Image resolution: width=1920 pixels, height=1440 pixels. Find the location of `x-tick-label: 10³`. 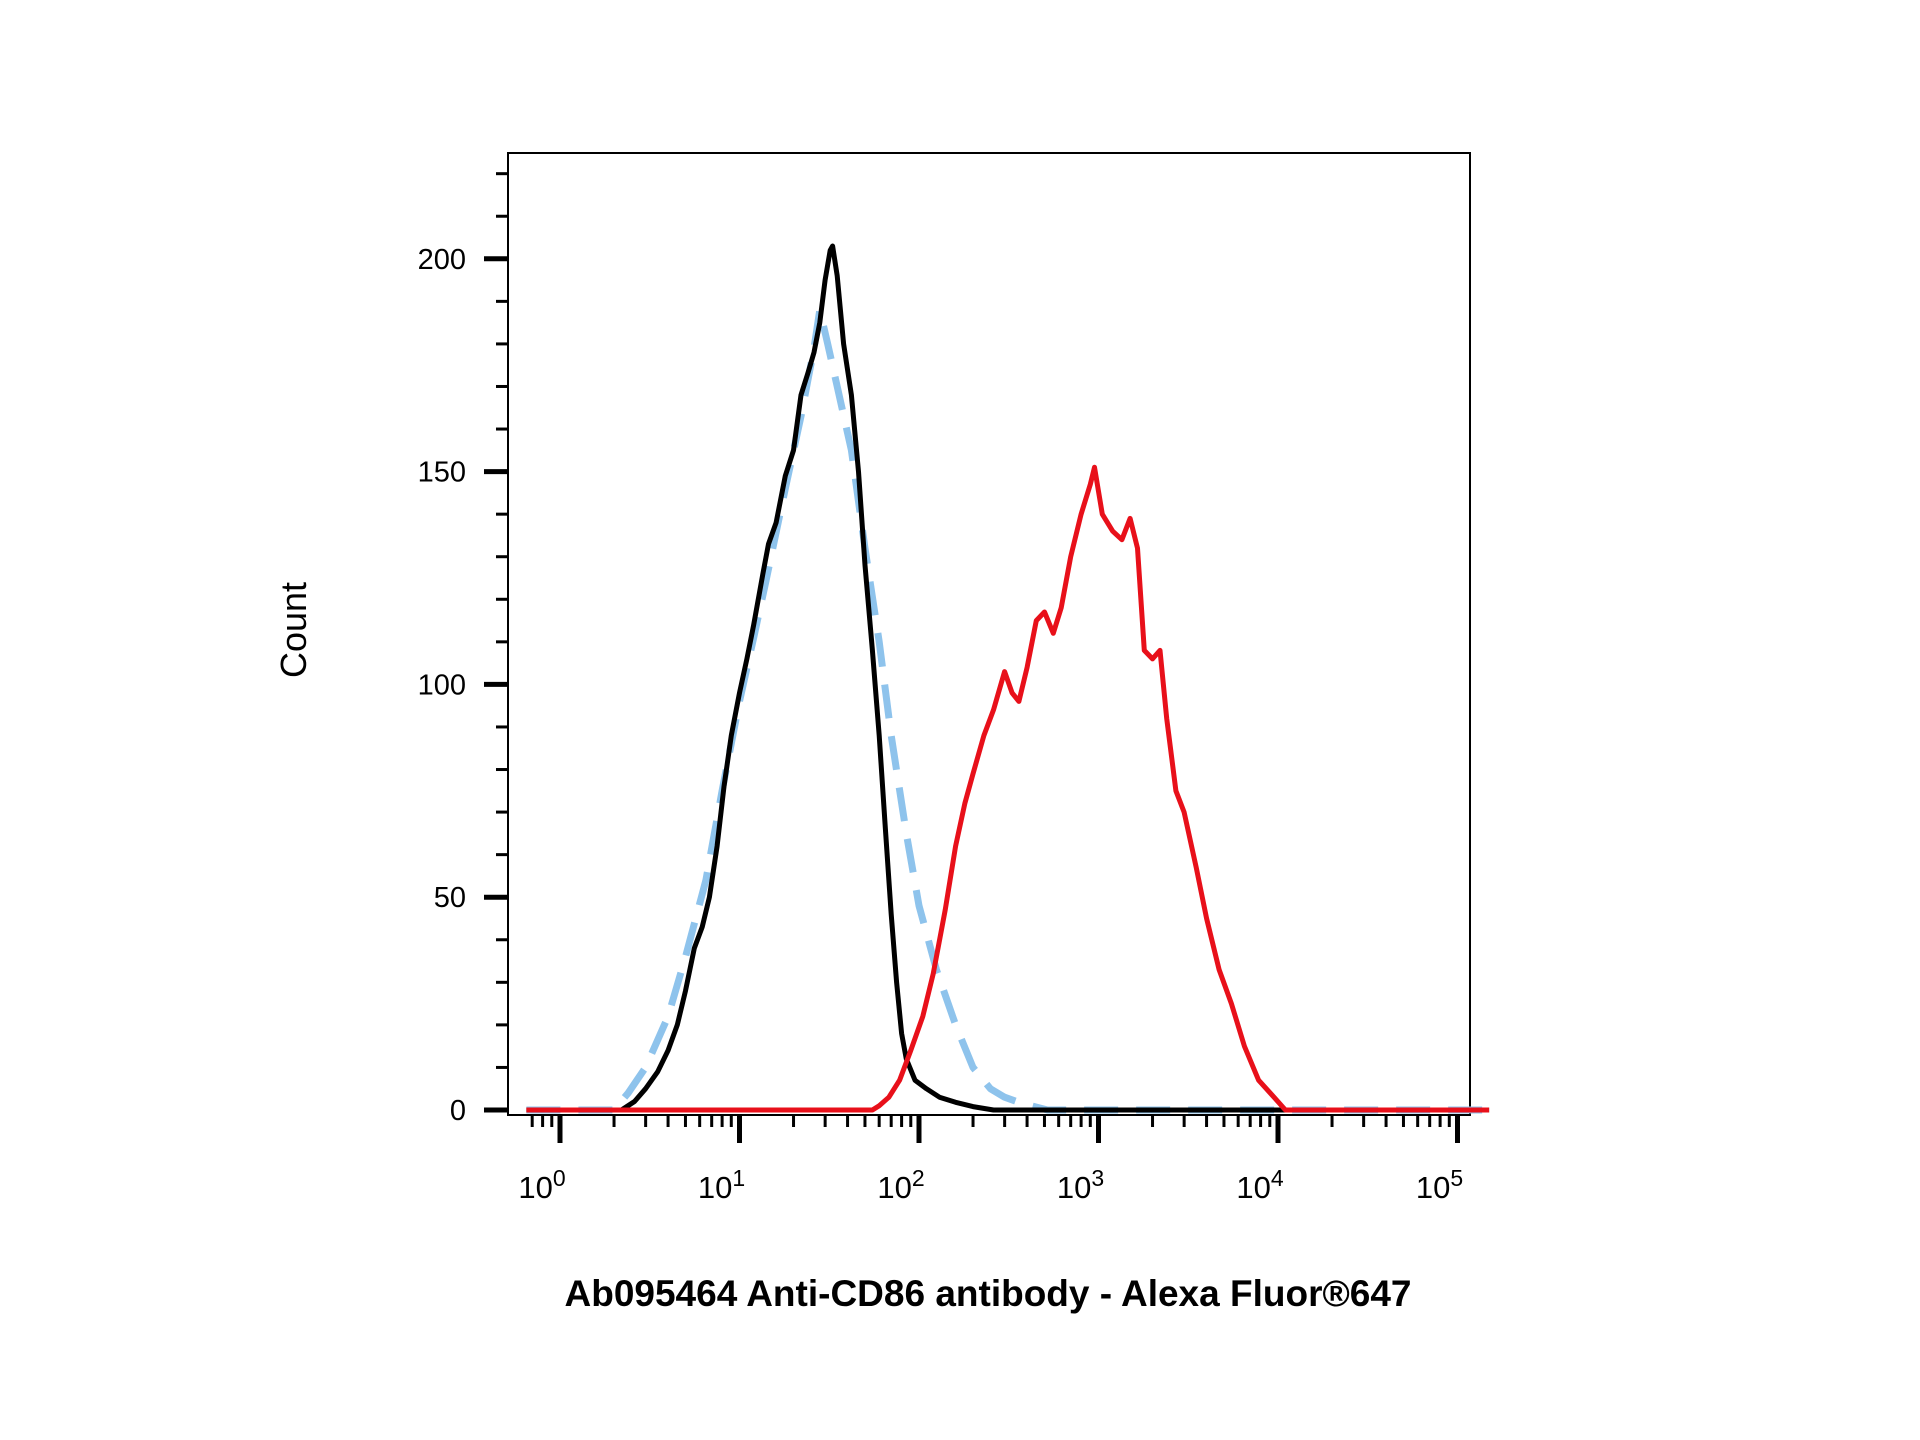

x-tick-label: 10³ is located at coordinates (1080, 1185).